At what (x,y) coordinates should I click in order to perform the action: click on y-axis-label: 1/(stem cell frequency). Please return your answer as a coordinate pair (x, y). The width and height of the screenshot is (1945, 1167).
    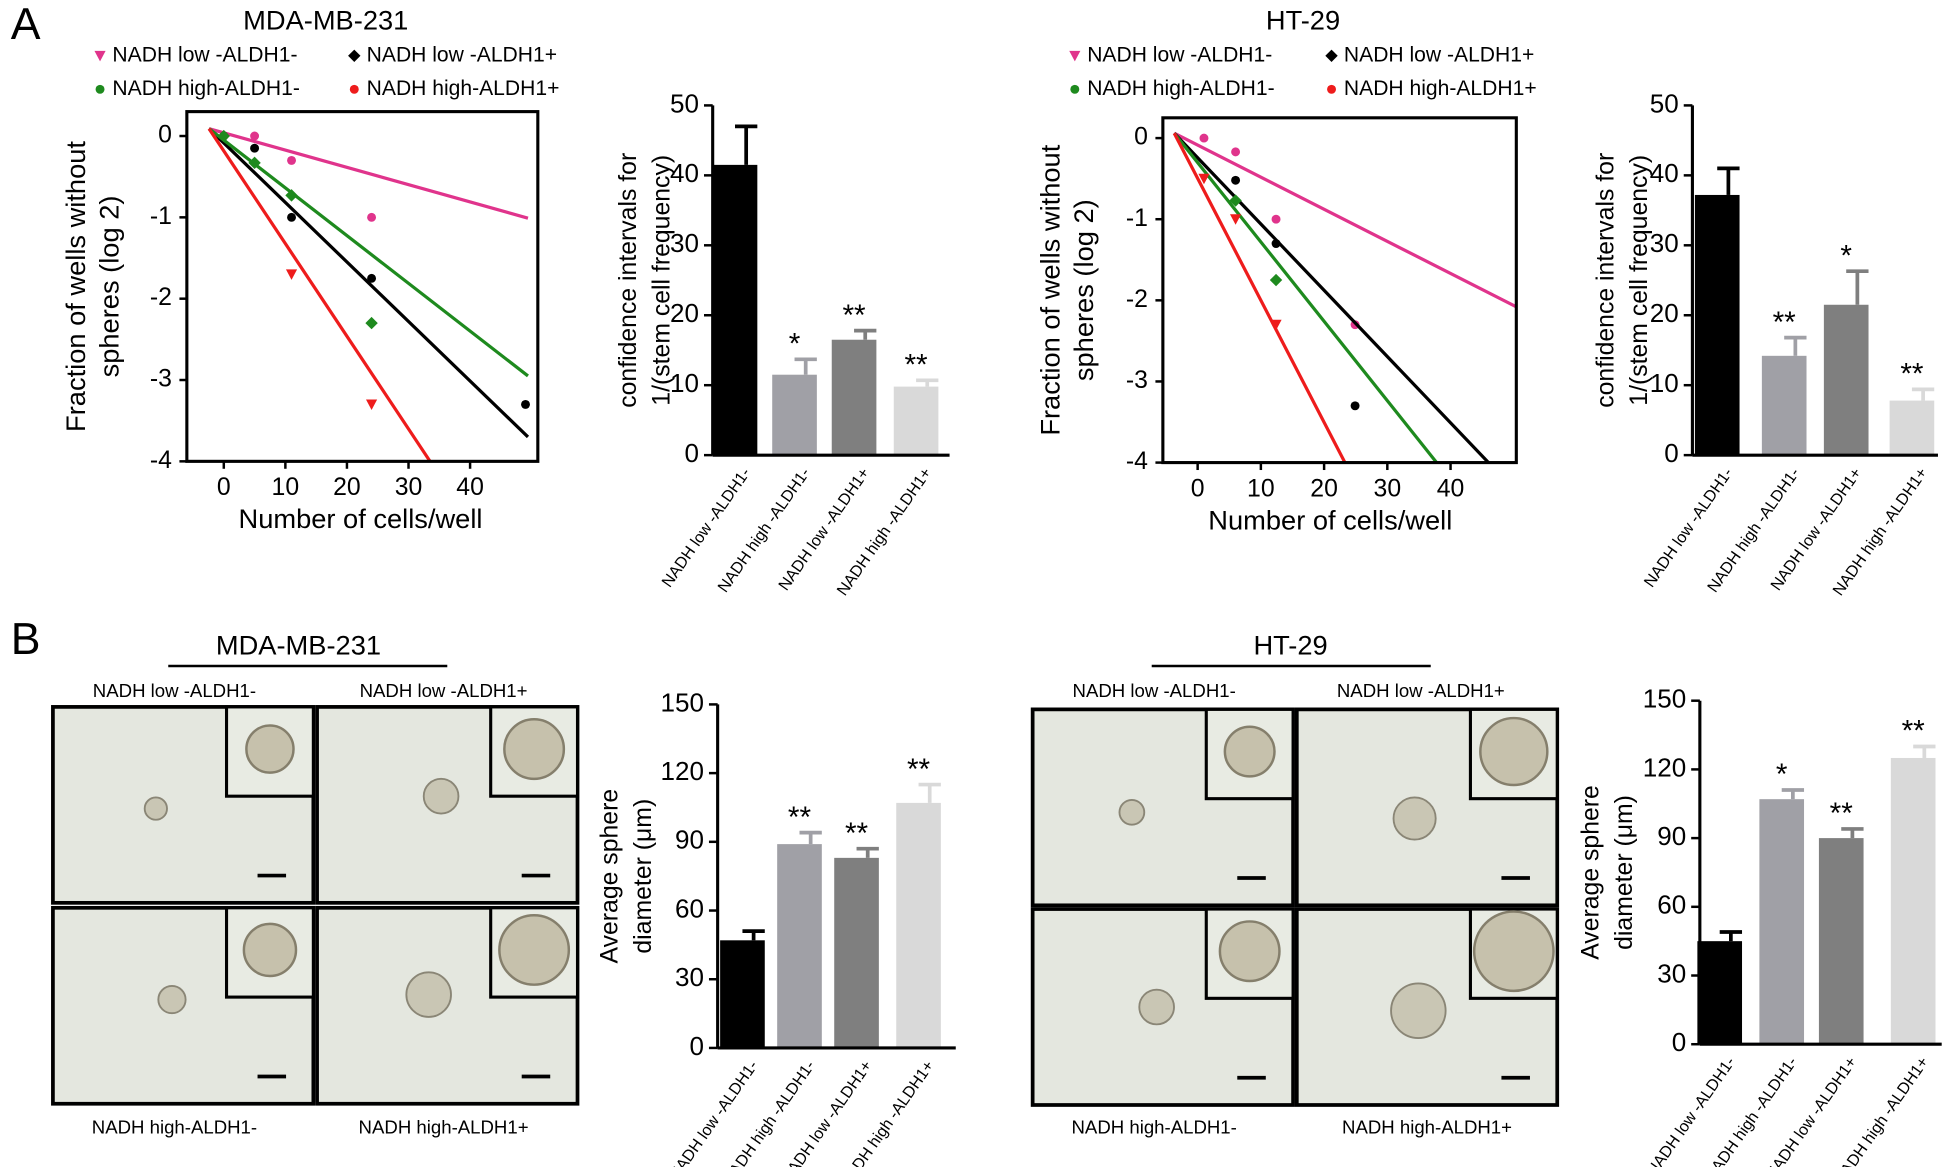
    Looking at the image, I should click on (662, 280).